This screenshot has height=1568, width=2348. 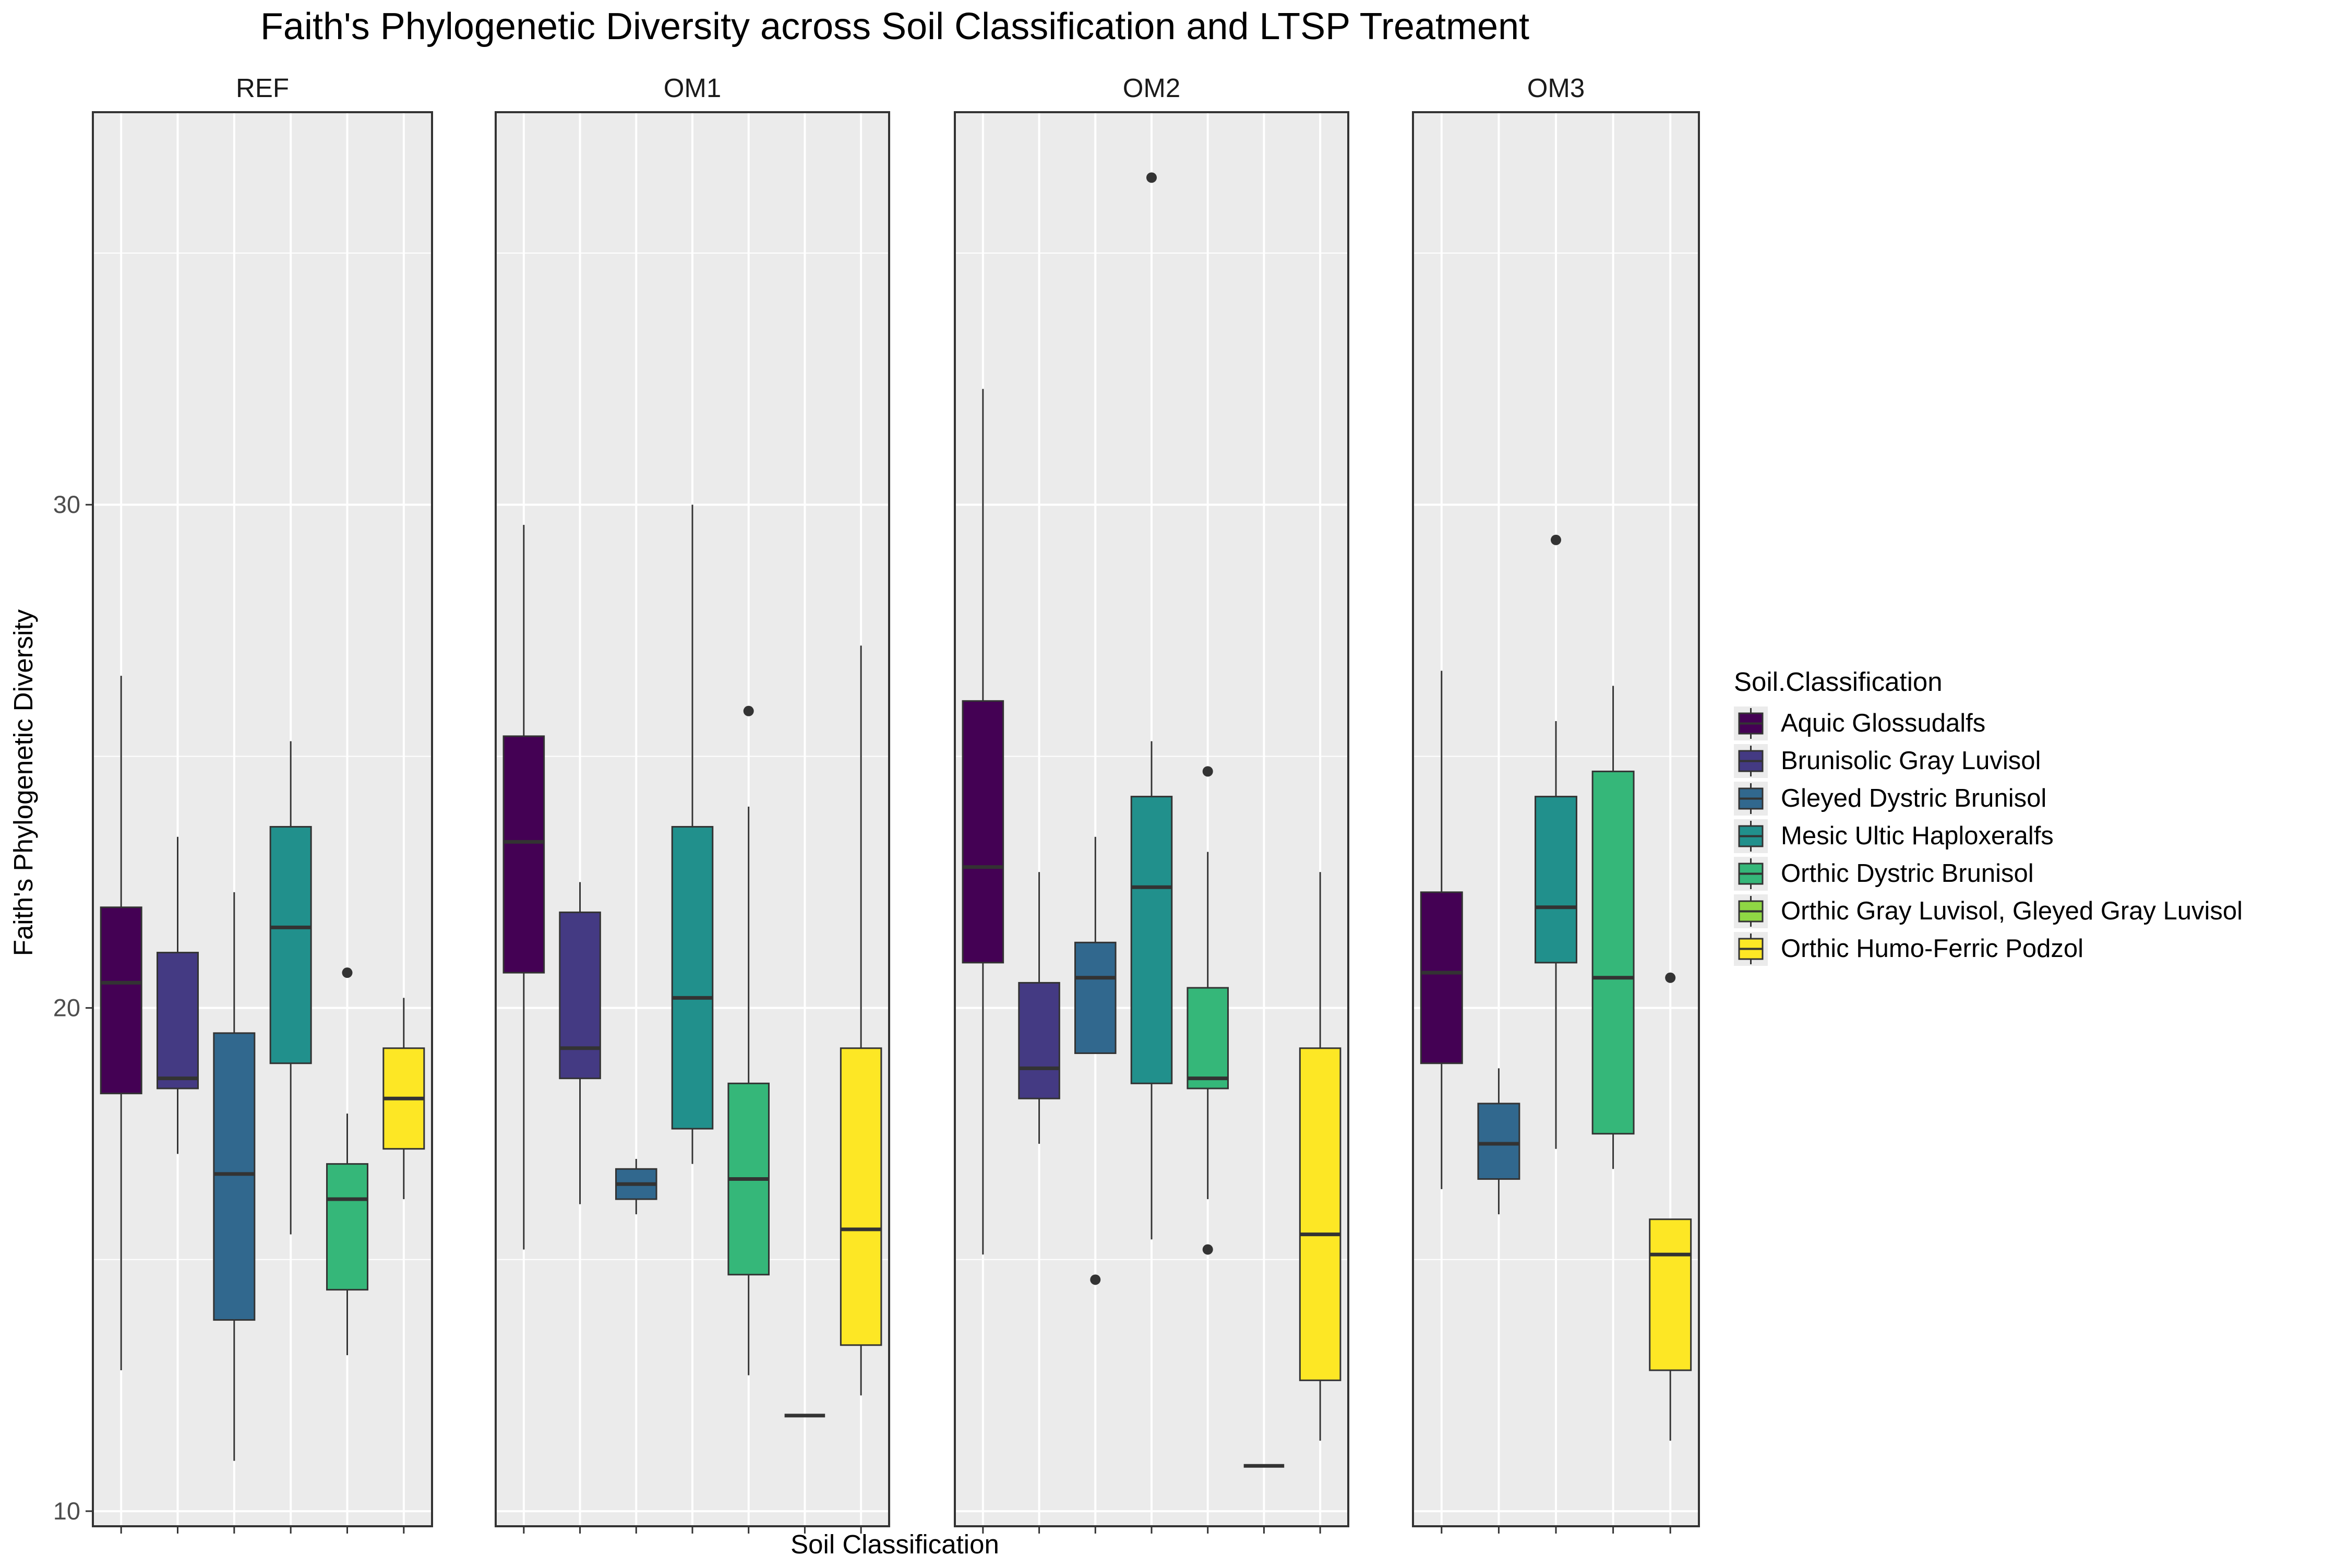 I want to click on panel-border, so click(x=262, y=819).